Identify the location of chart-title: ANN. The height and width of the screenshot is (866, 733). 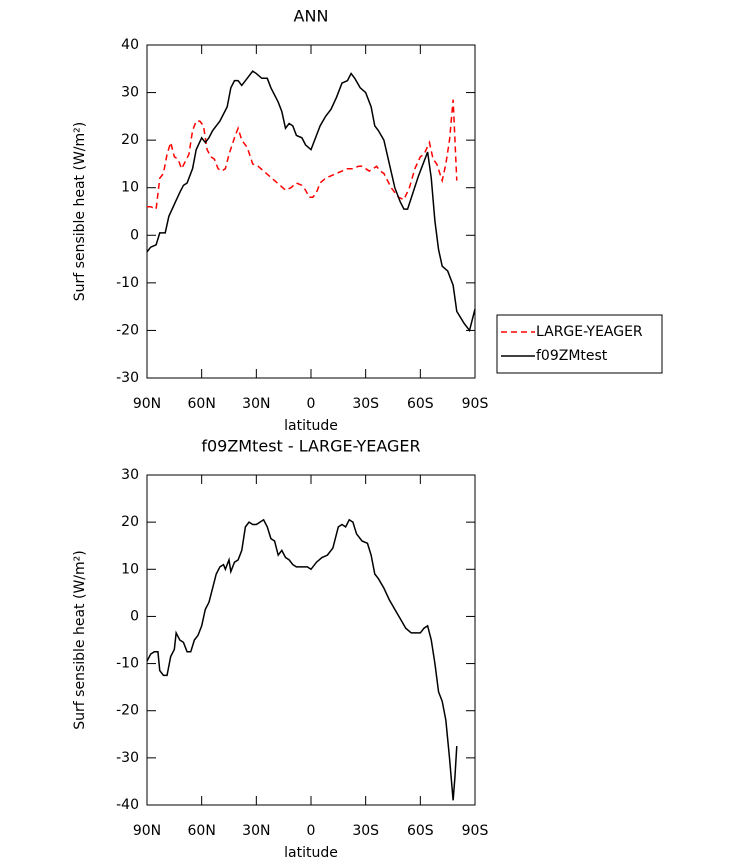
(311, 16).